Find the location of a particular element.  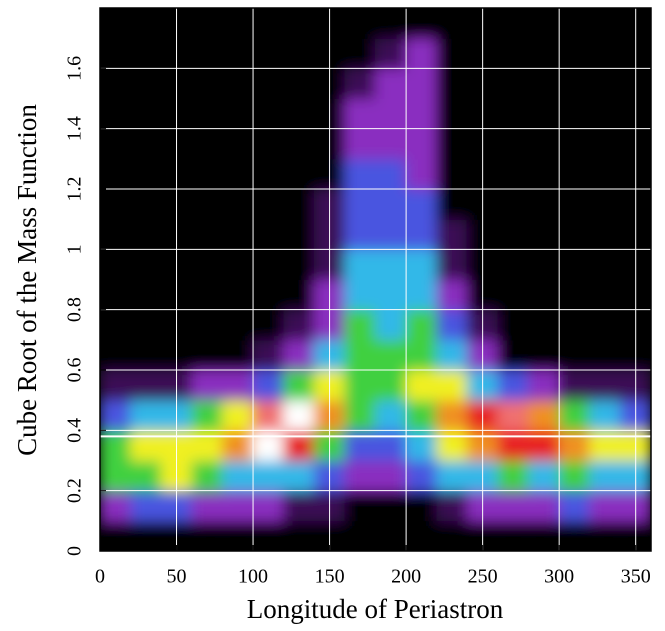

x-tick-label: 50 is located at coordinates (177, 577).